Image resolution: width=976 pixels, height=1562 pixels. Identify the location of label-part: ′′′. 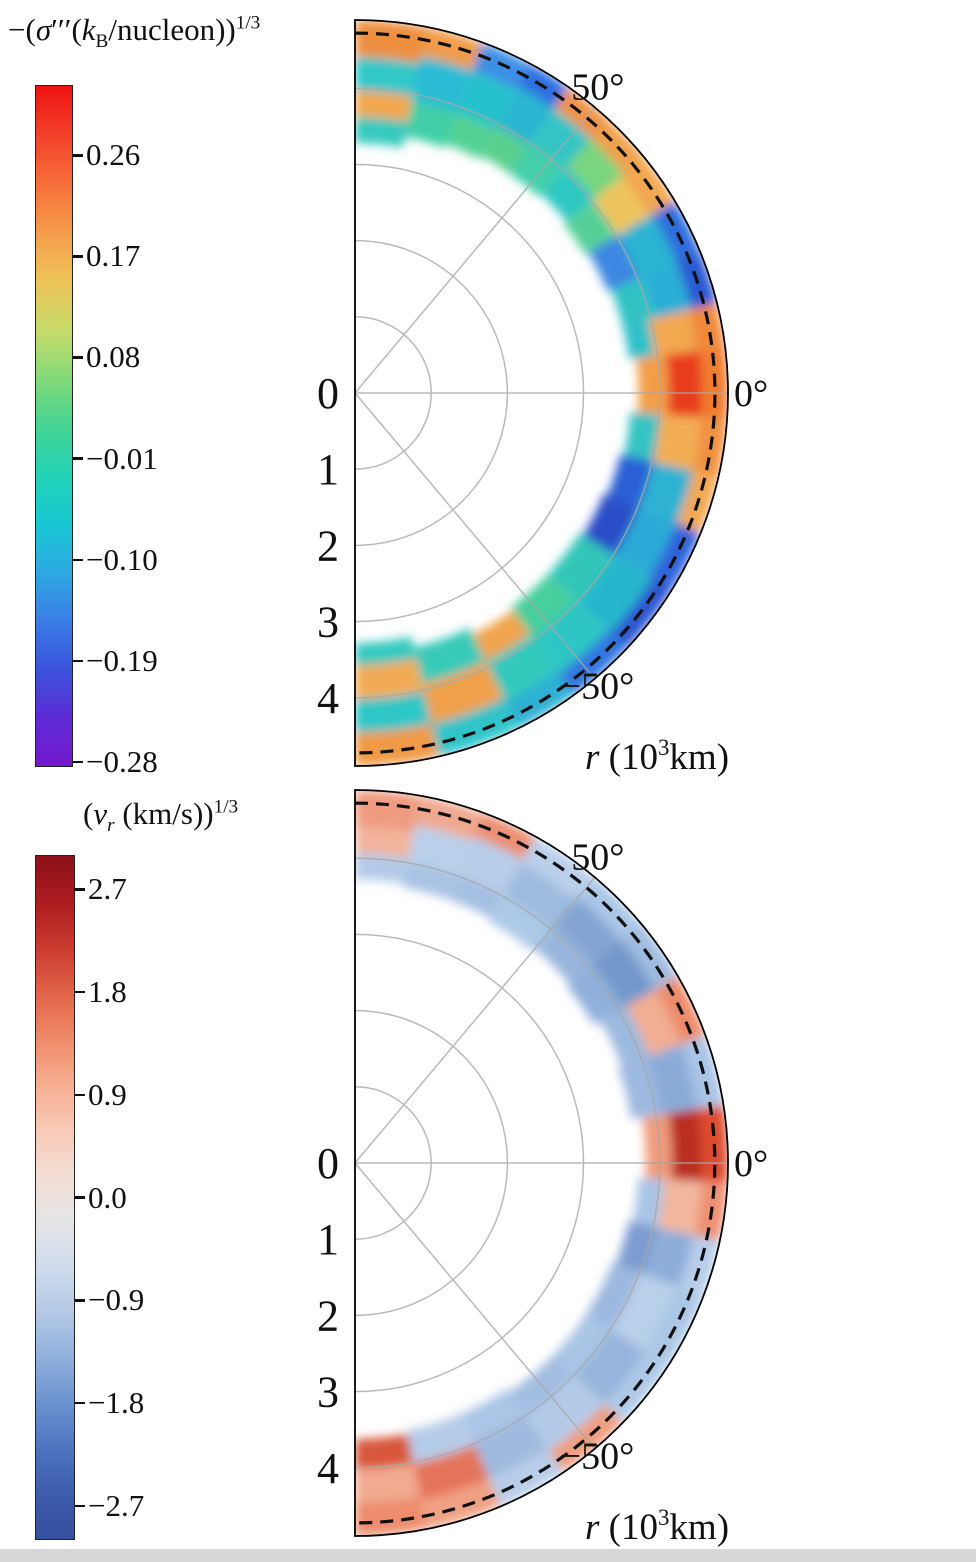
(61, 29).